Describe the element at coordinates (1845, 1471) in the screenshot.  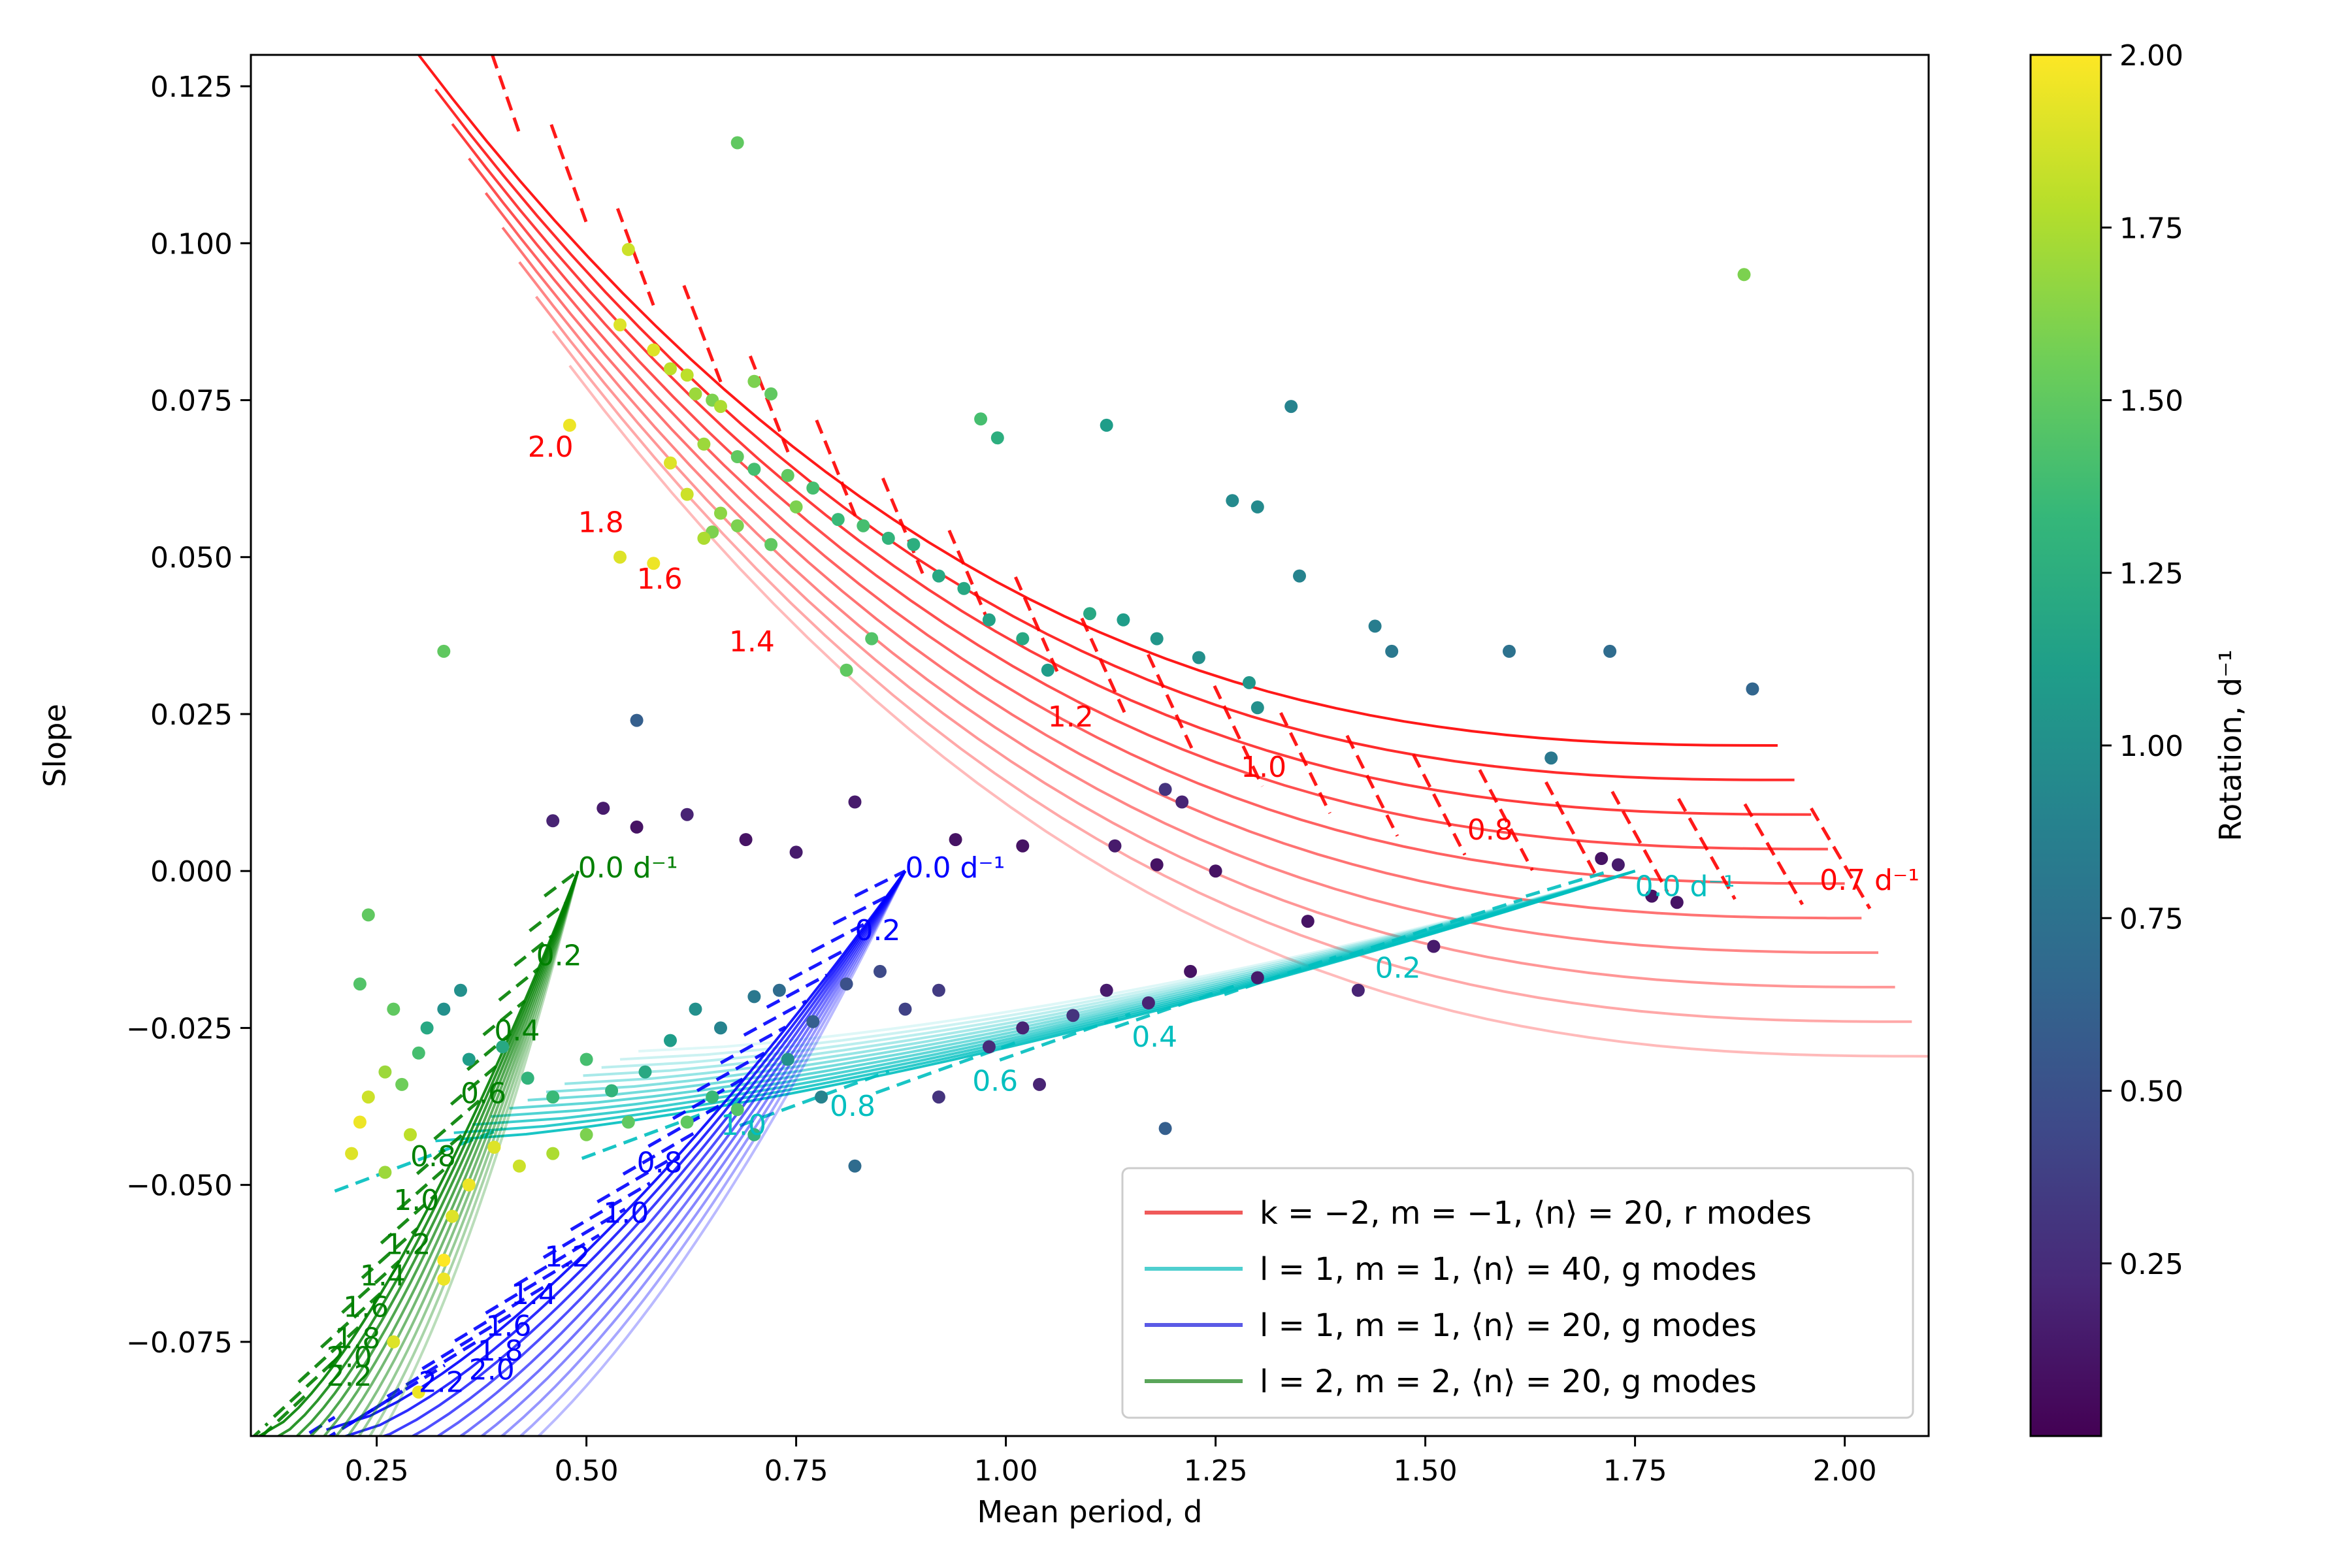
I see `x-tick-label: 2.00` at that location.